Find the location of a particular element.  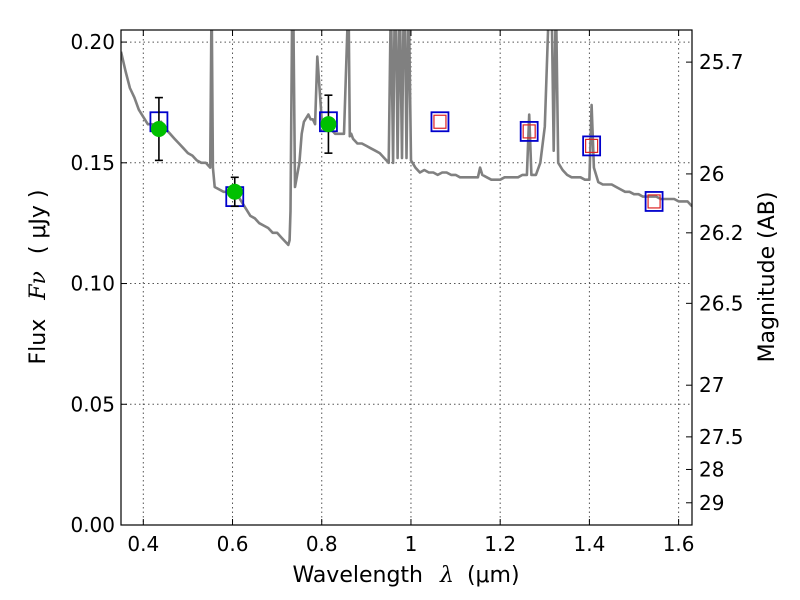

y-axis-label-prefix: Flux is located at coordinates (38, 342).